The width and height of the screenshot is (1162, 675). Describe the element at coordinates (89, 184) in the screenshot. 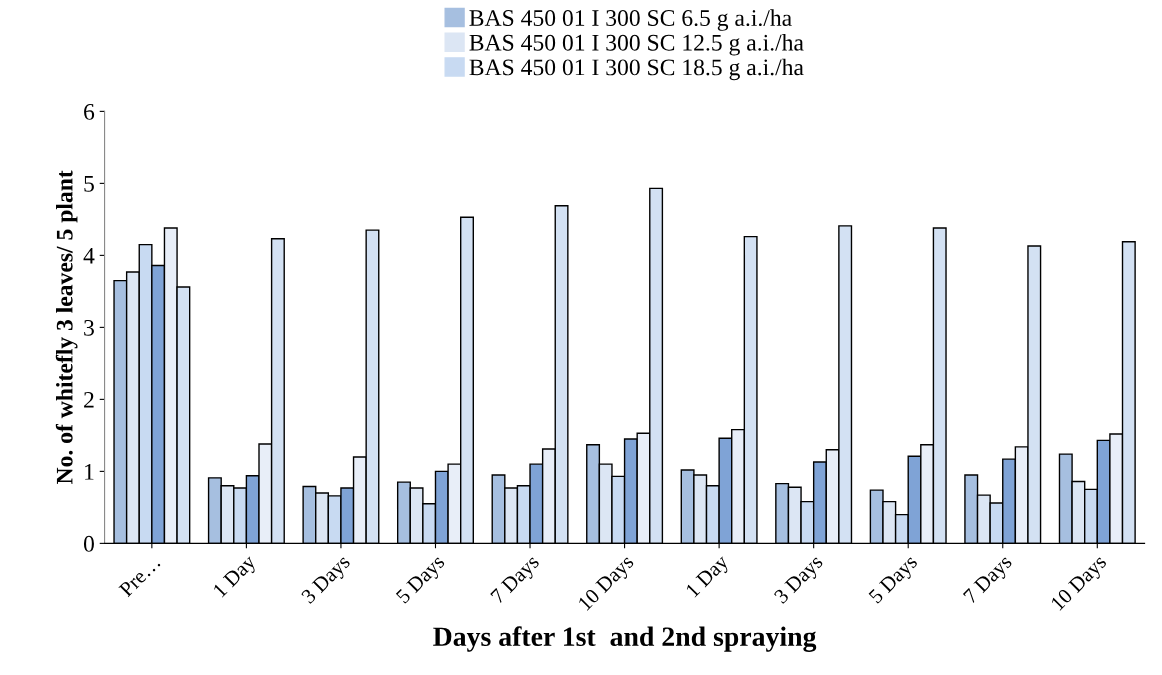

I see `y-tick-label: 5` at that location.